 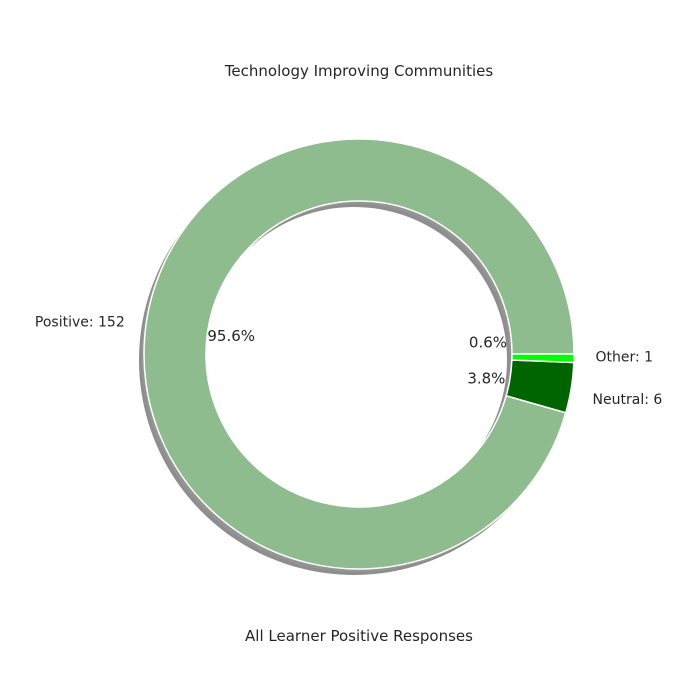 I want to click on slice-label: Positive: 152, so click(x=80, y=322).